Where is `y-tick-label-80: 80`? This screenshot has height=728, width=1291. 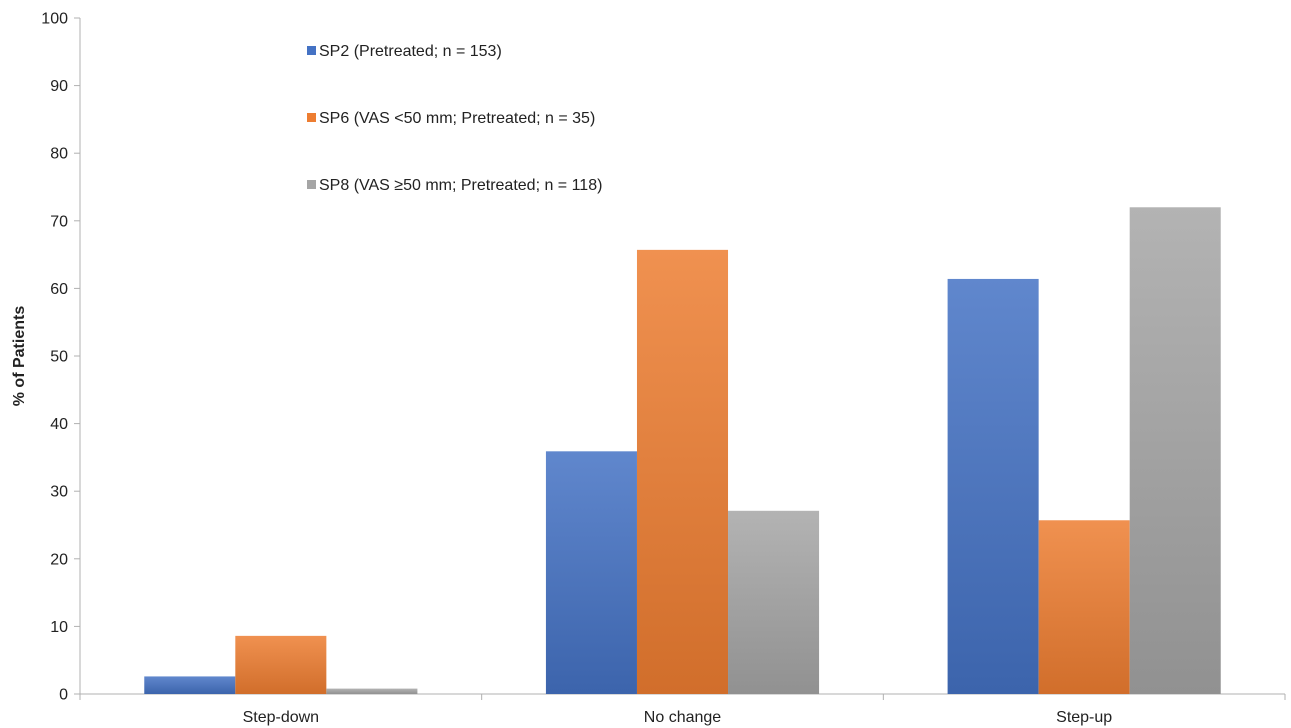 y-tick-label-80: 80 is located at coordinates (59, 154).